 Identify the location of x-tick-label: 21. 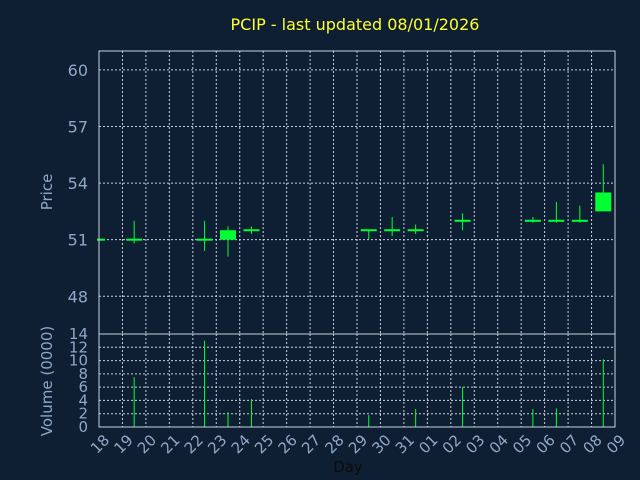
(170, 444).